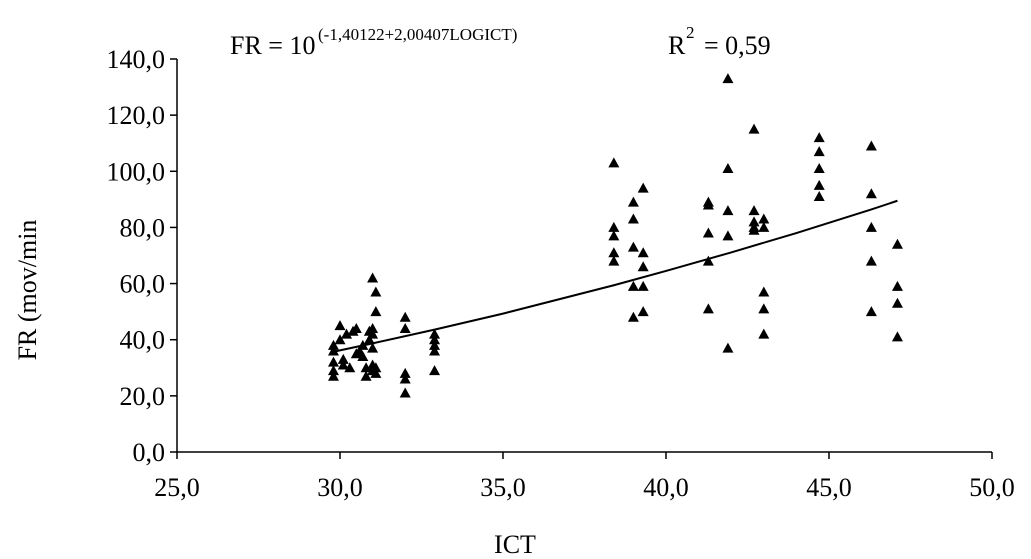 The width and height of the screenshot is (1031, 559). What do you see at coordinates (829, 487) in the screenshot?
I see `x-tick-label: 45,0` at bounding box center [829, 487].